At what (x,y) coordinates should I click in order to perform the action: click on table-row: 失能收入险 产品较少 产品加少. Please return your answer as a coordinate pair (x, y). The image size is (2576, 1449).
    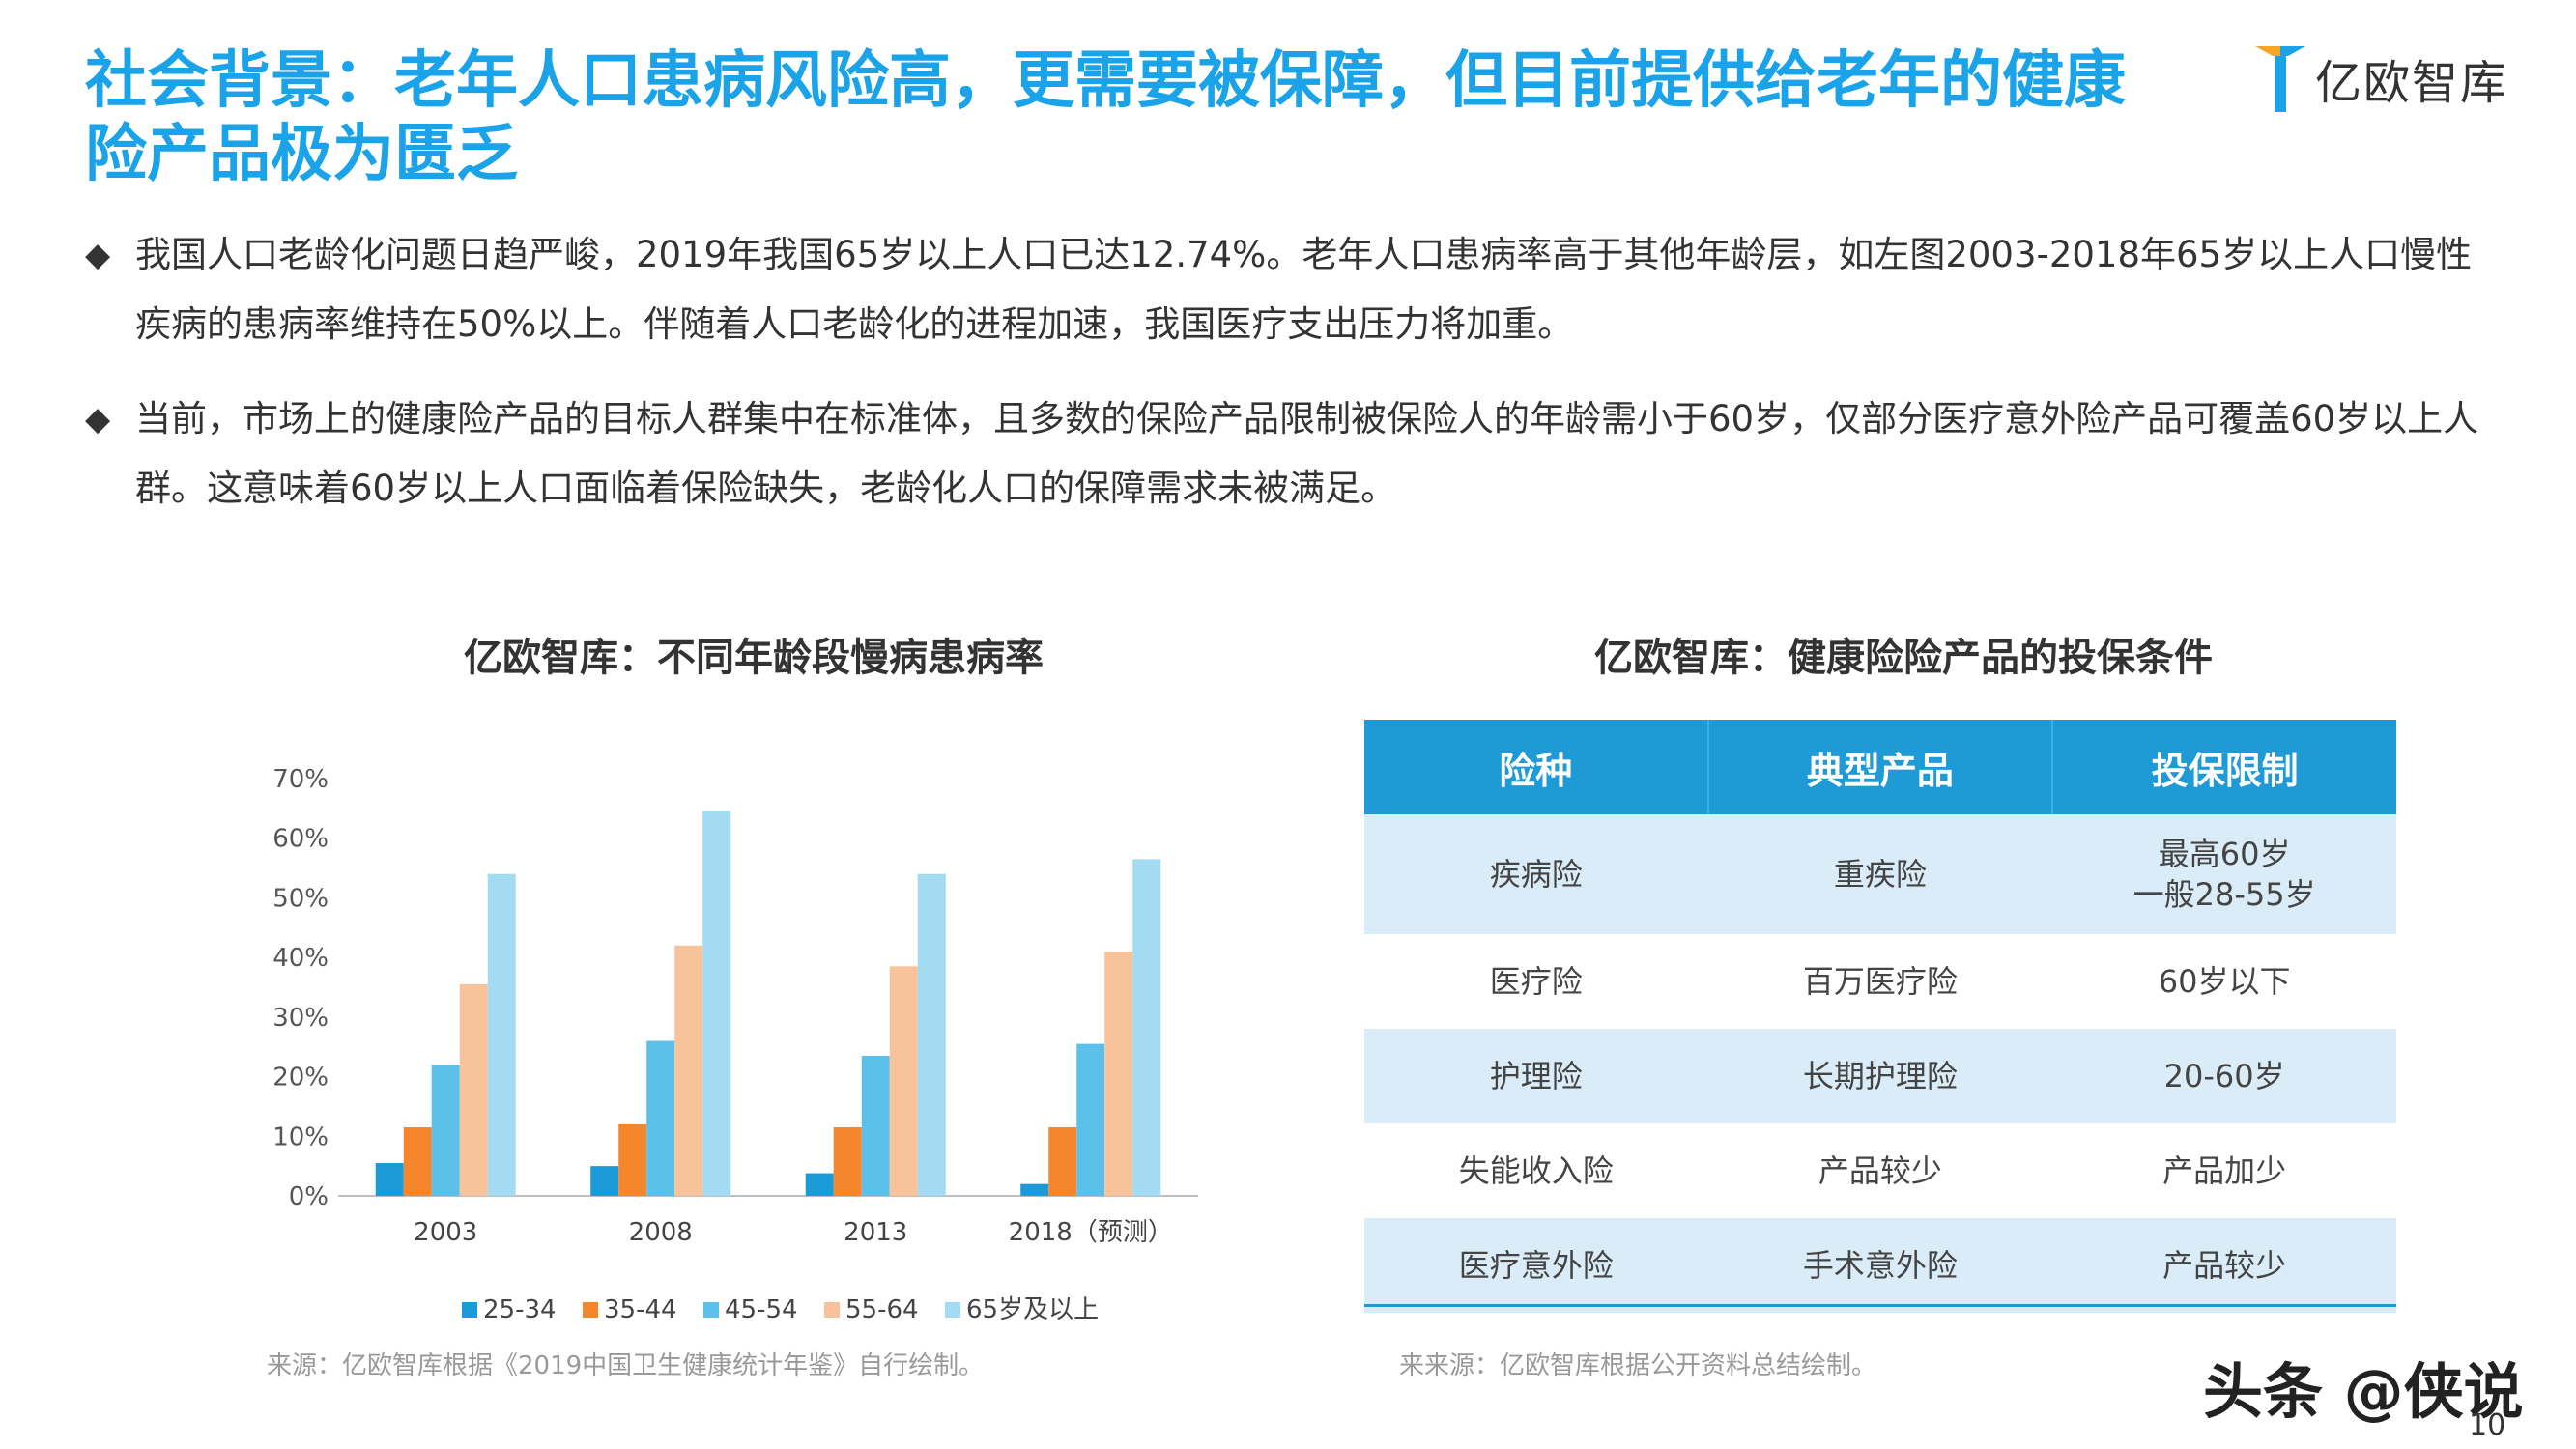
    Looking at the image, I should click on (1880, 1170).